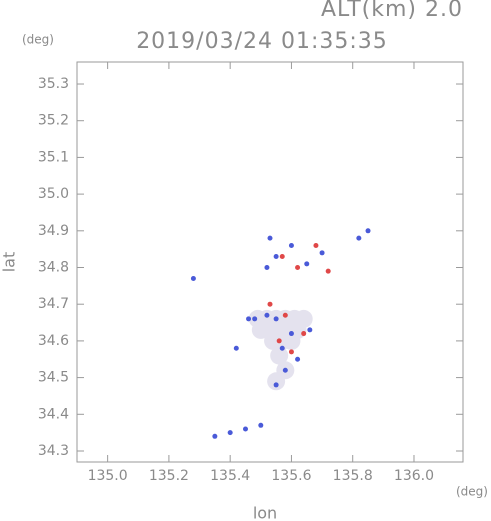 The image size is (491, 521). What do you see at coordinates (53, 84) in the screenshot?
I see `y-tick-label: 35.3` at bounding box center [53, 84].